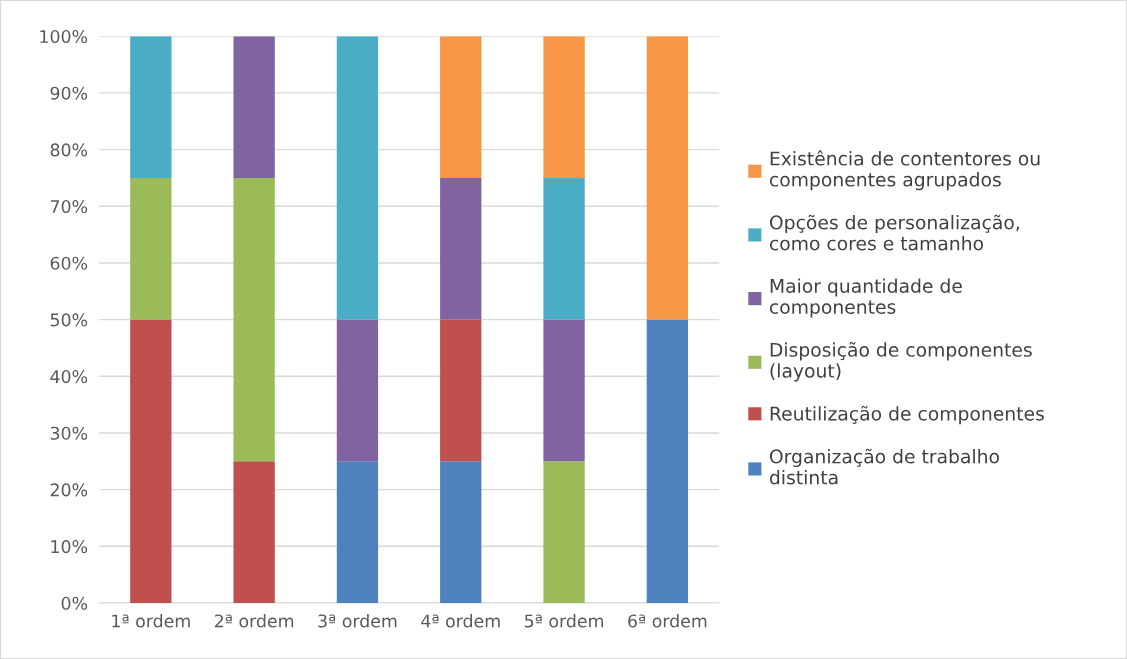 The width and height of the screenshot is (1127, 659). What do you see at coordinates (564, 621) in the screenshot?
I see `x-tick-label: 5ª ordem` at bounding box center [564, 621].